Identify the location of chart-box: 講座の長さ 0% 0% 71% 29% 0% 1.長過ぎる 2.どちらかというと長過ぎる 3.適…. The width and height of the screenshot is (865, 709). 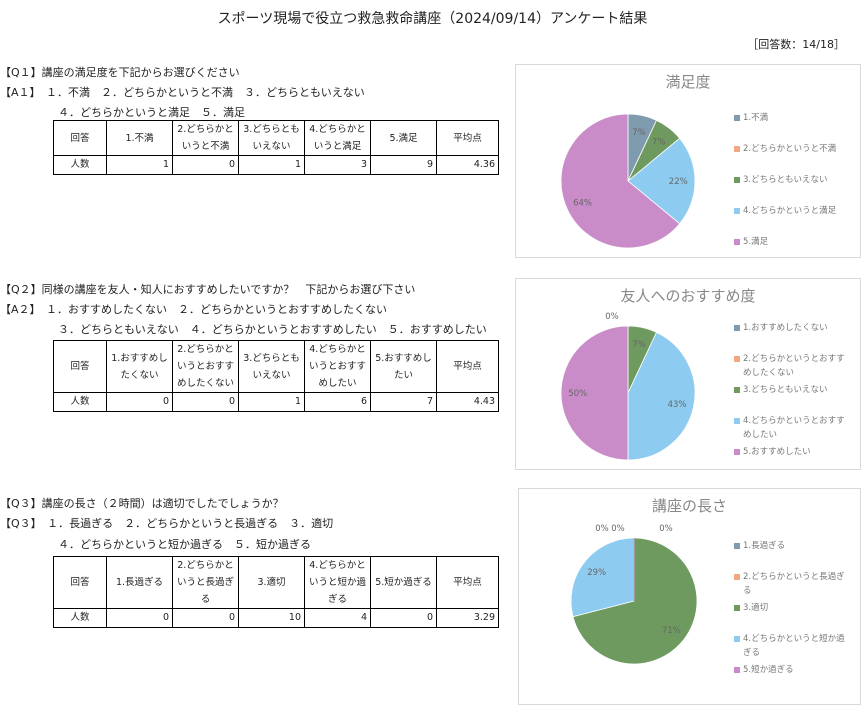
(689, 596).